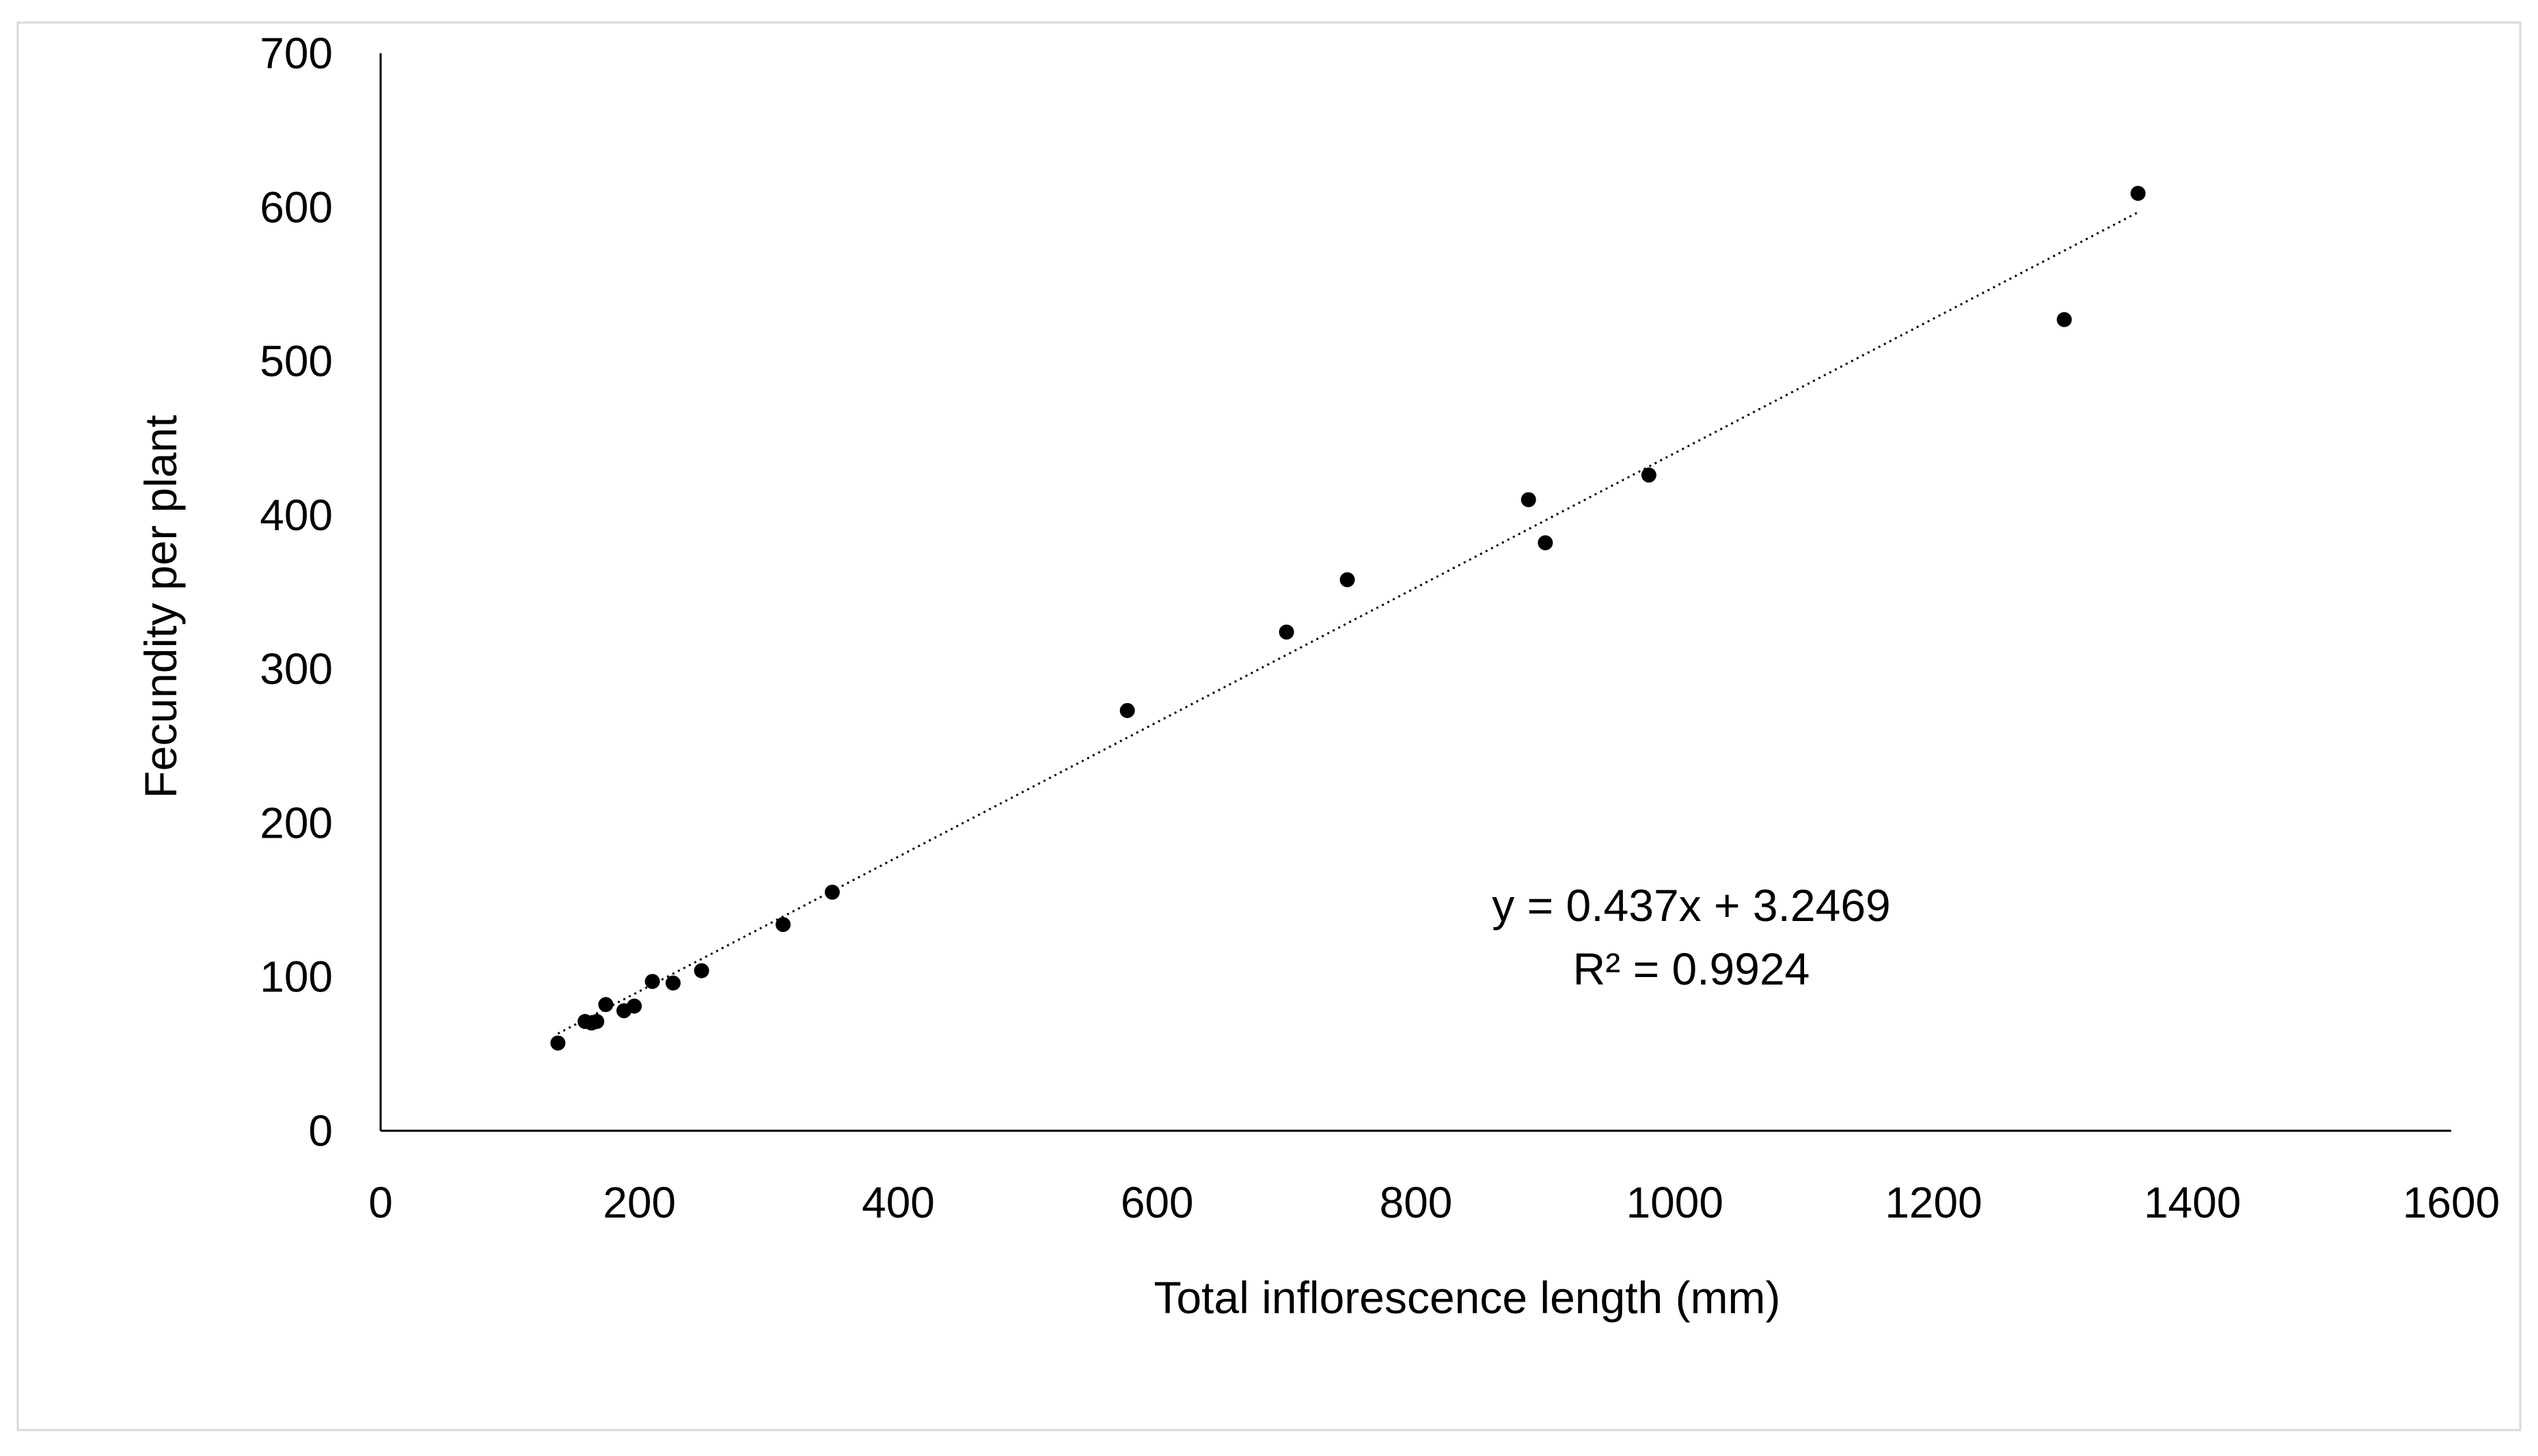  What do you see at coordinates (296, 668) in the screenshot?
I see `y-tick-label: 300` at bounding box center [296, 668].